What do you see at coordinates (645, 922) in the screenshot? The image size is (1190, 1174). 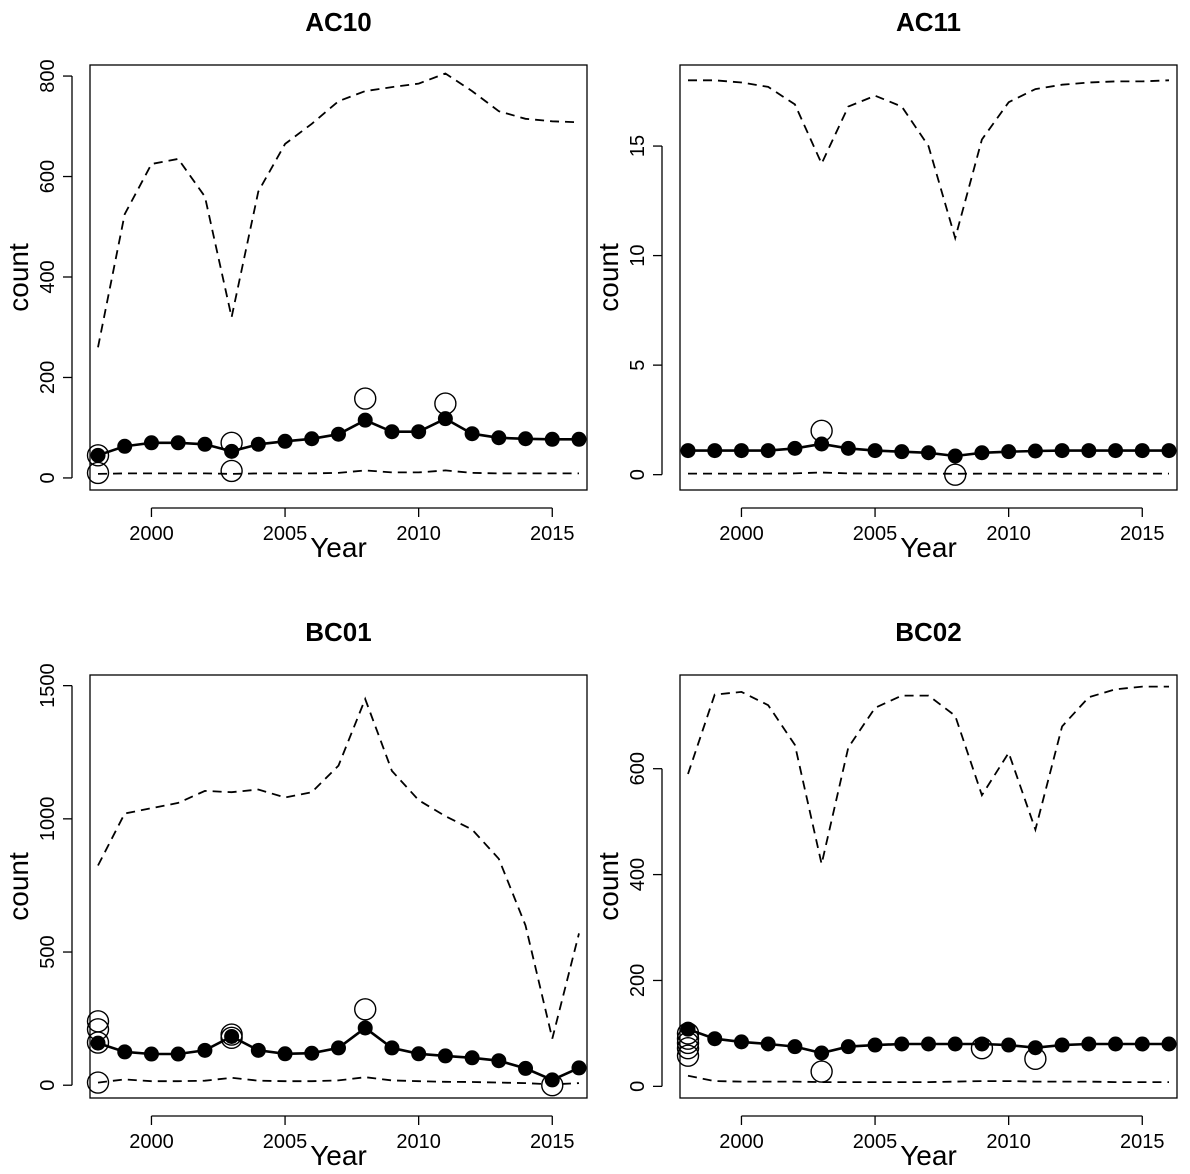 I see `y-axis: 0 200 400 600` at bounding box center [645, 922].